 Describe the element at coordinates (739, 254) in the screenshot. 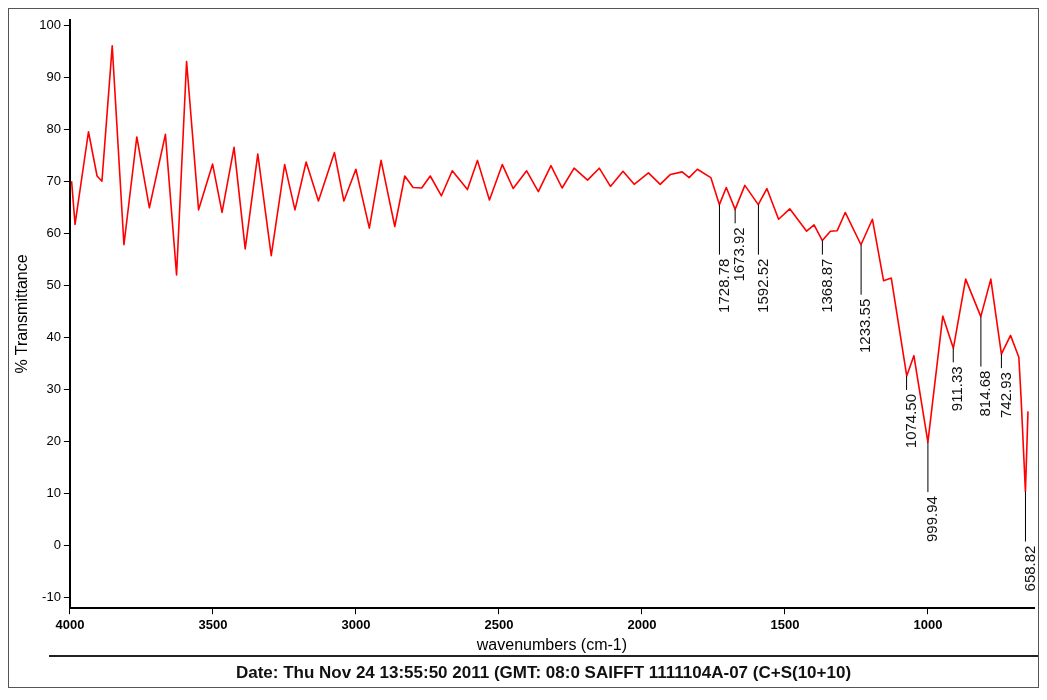

I see `annotation: 1673.92` at that location.